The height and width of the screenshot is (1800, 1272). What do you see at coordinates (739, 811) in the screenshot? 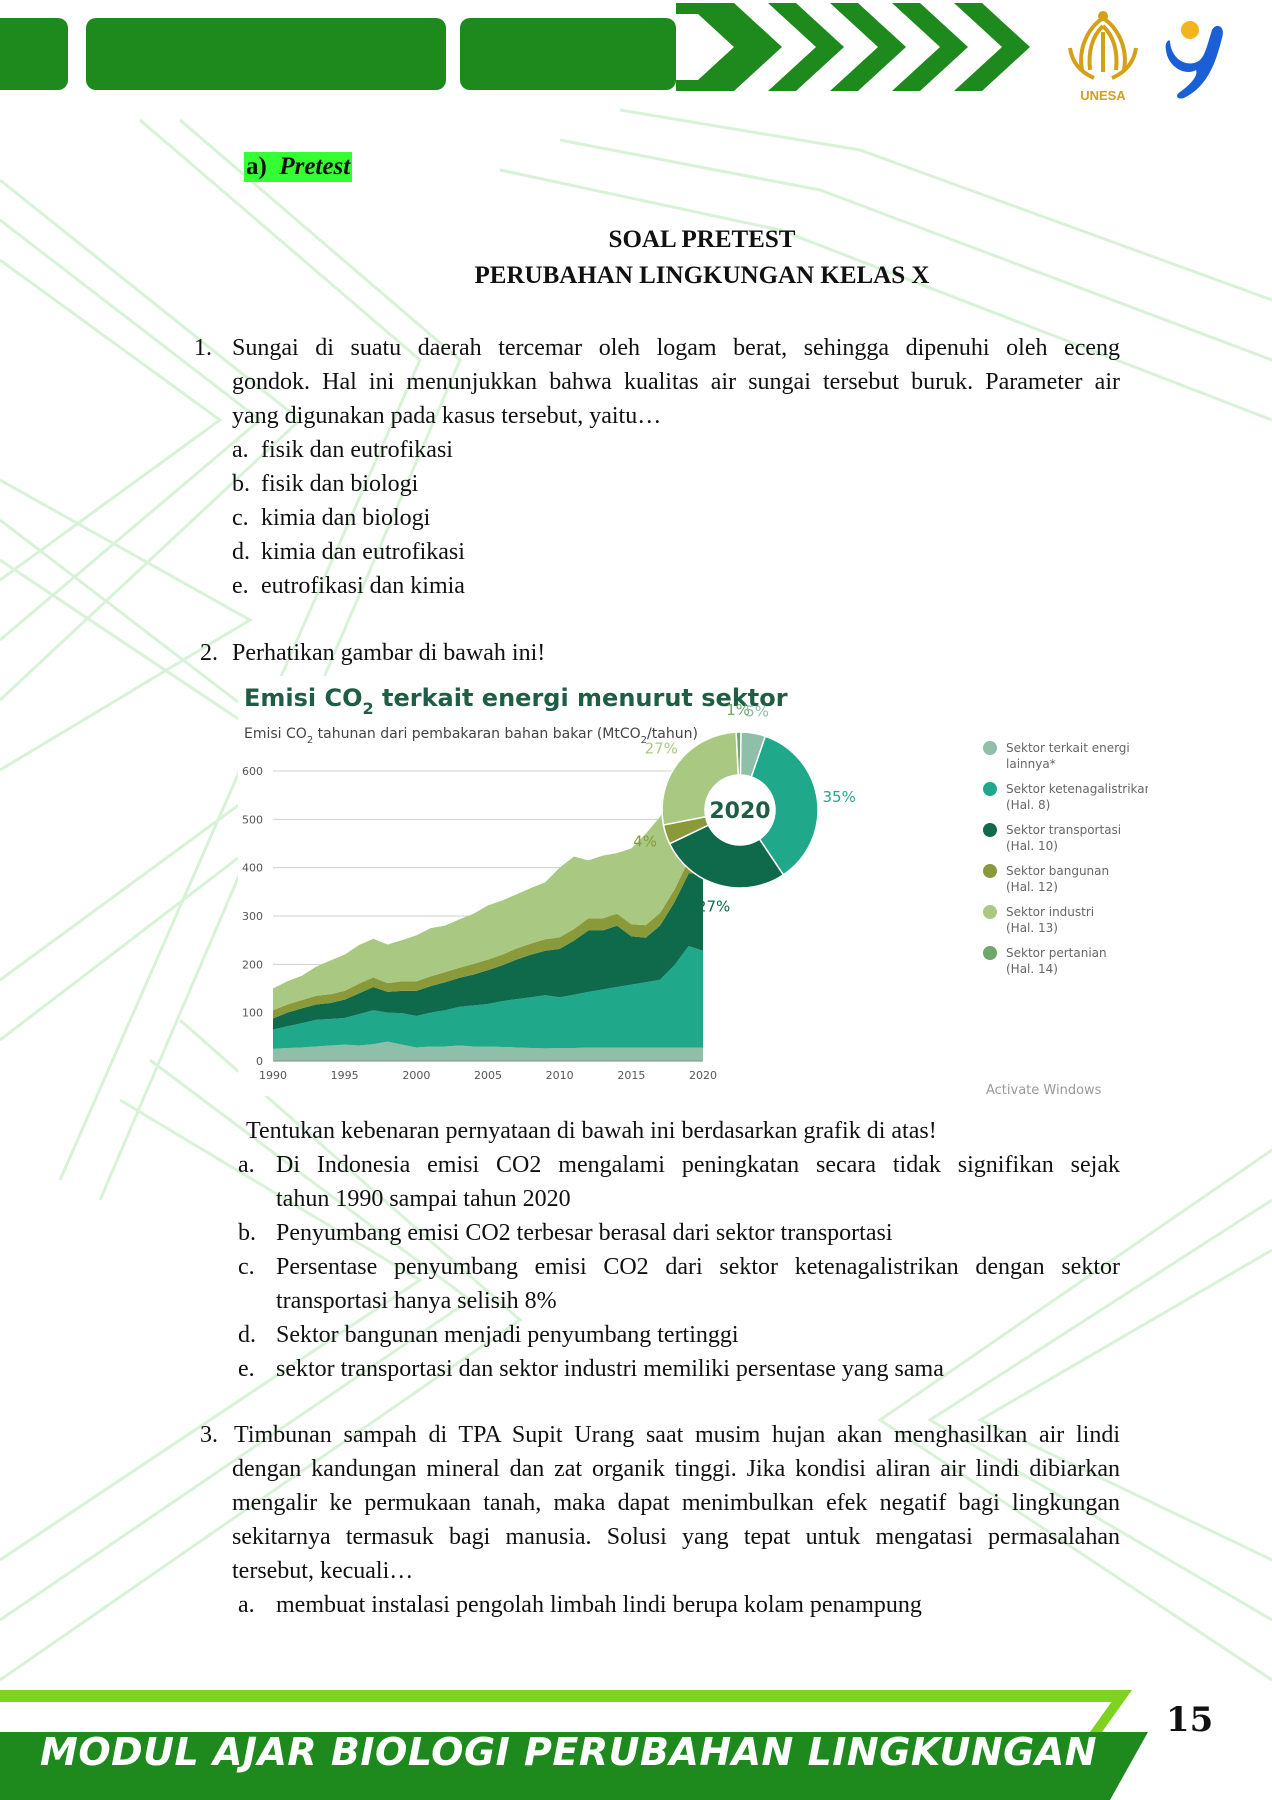
I see `donut-center-label: 2020` at bounding box center [739, 811].